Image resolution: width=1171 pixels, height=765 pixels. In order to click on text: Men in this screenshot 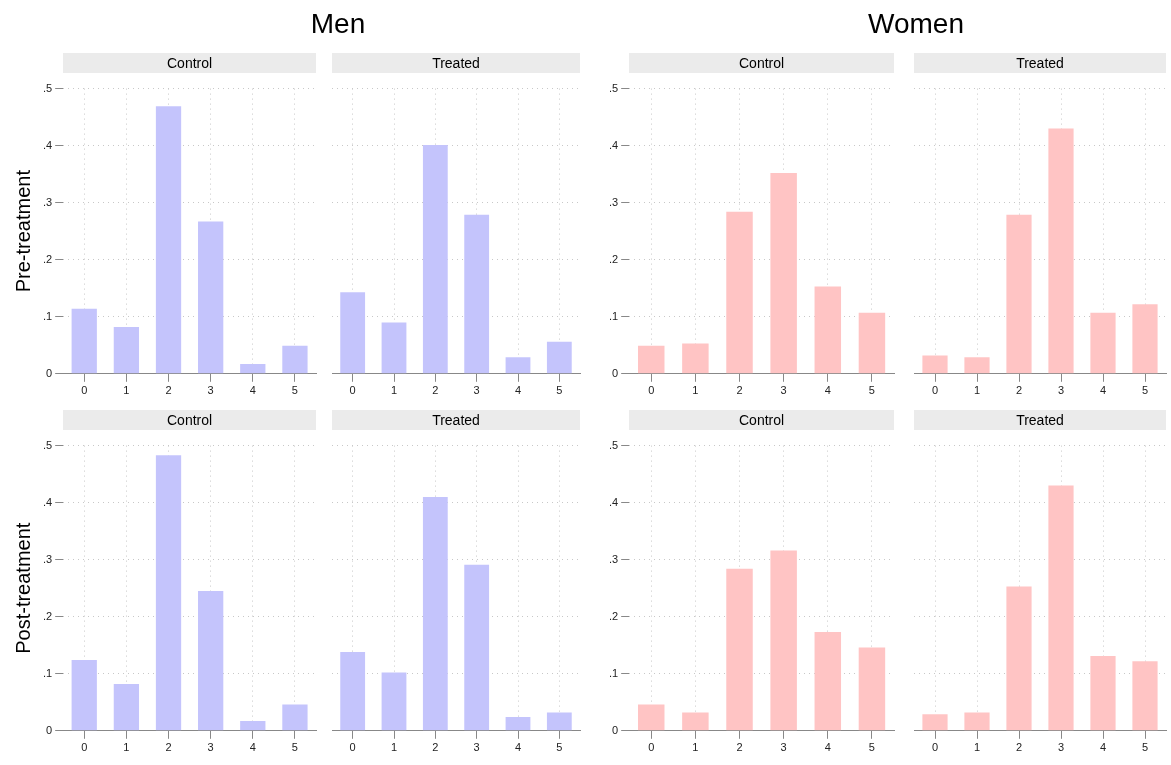, I will do `click(338, 24)`.